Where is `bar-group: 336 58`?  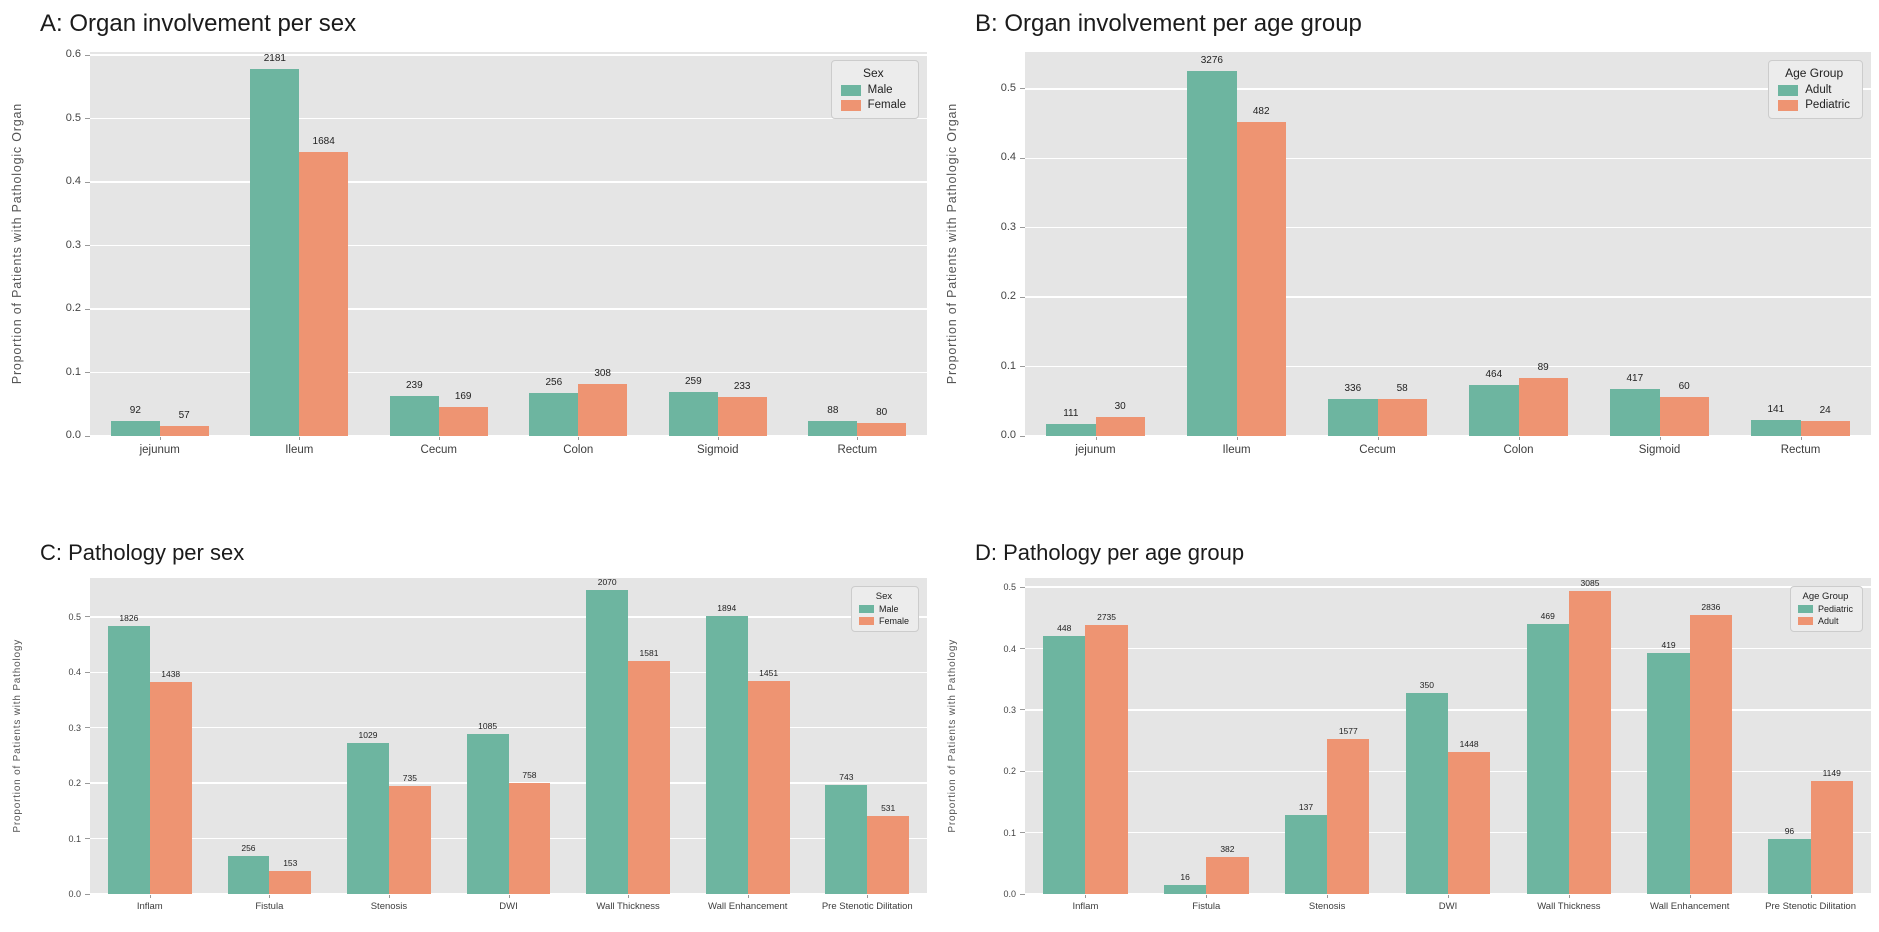 bar-group: 336 58 is located at coordinates (1377, 244).